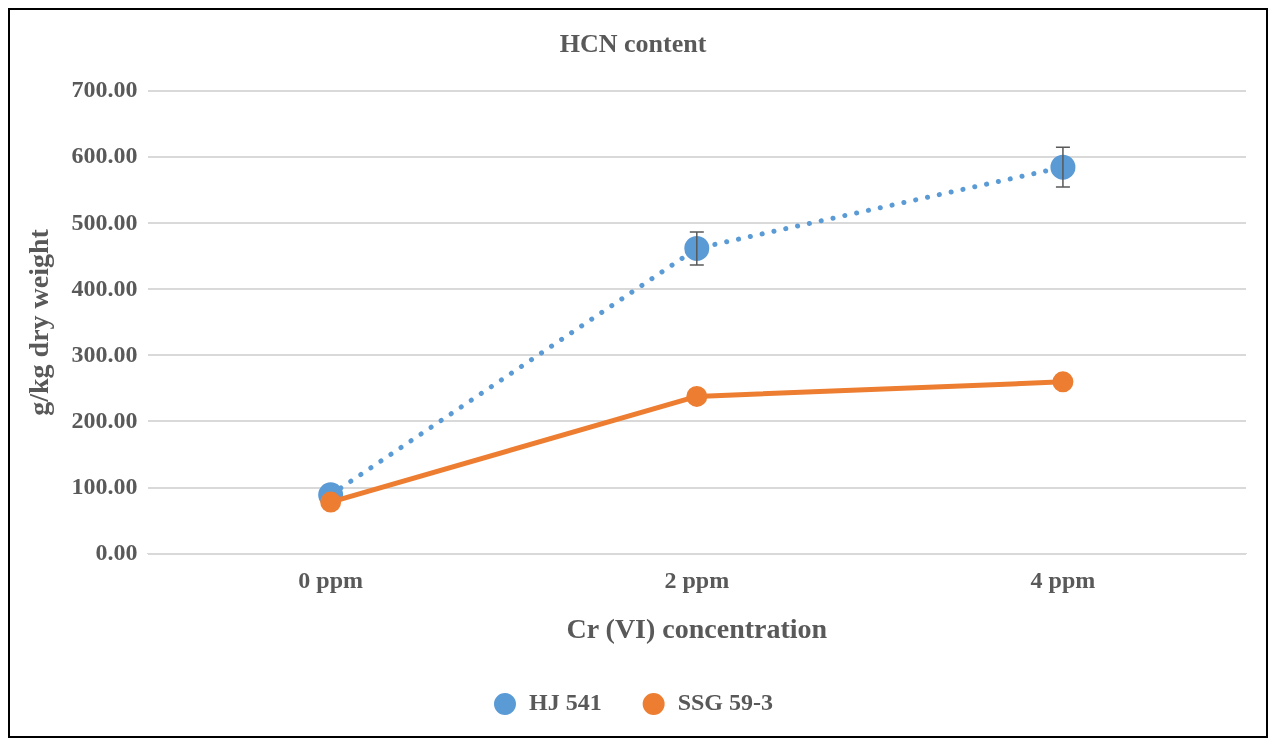 The image size is (1276, 746). What do you see at coordinates (697, 580) in the screenshot?
I see `x-tick-label: 2 ppm` at bounding box center [697, 580].